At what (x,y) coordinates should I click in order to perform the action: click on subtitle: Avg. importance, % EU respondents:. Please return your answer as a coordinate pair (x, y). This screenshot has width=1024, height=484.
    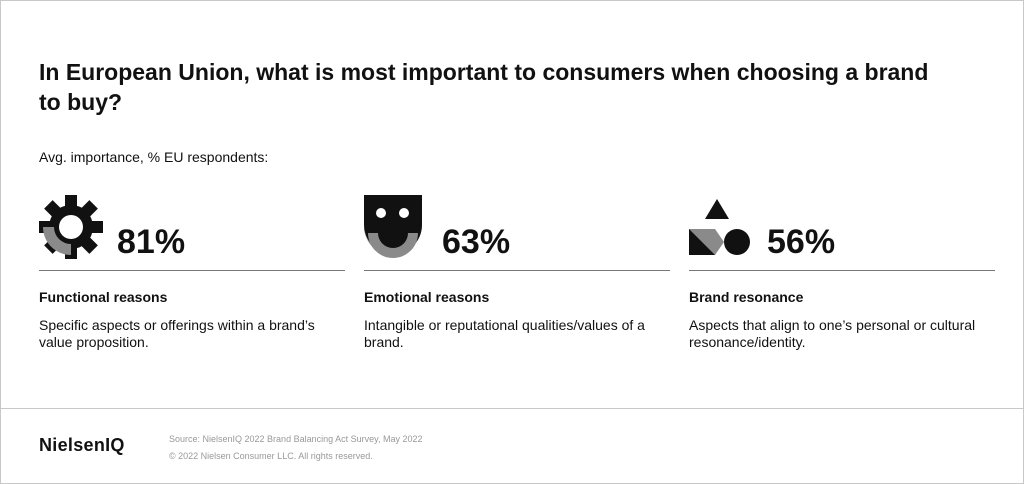
    Looking at the image, I should click on (154, 157).